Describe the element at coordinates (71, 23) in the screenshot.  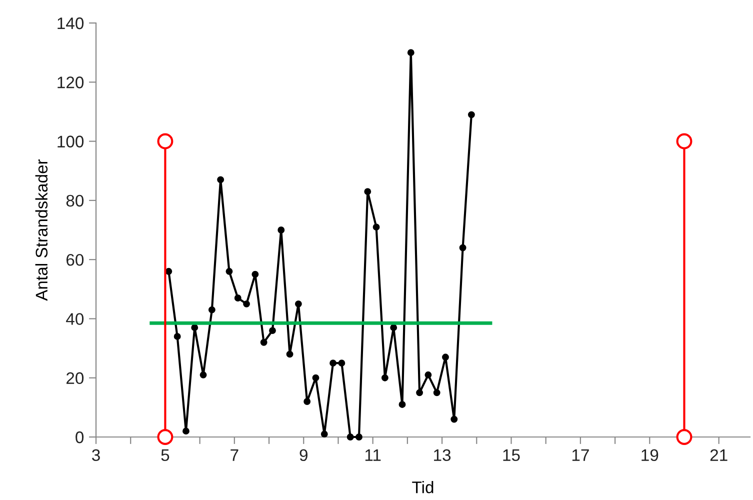
I see `y-tick-label: 140` at that location.